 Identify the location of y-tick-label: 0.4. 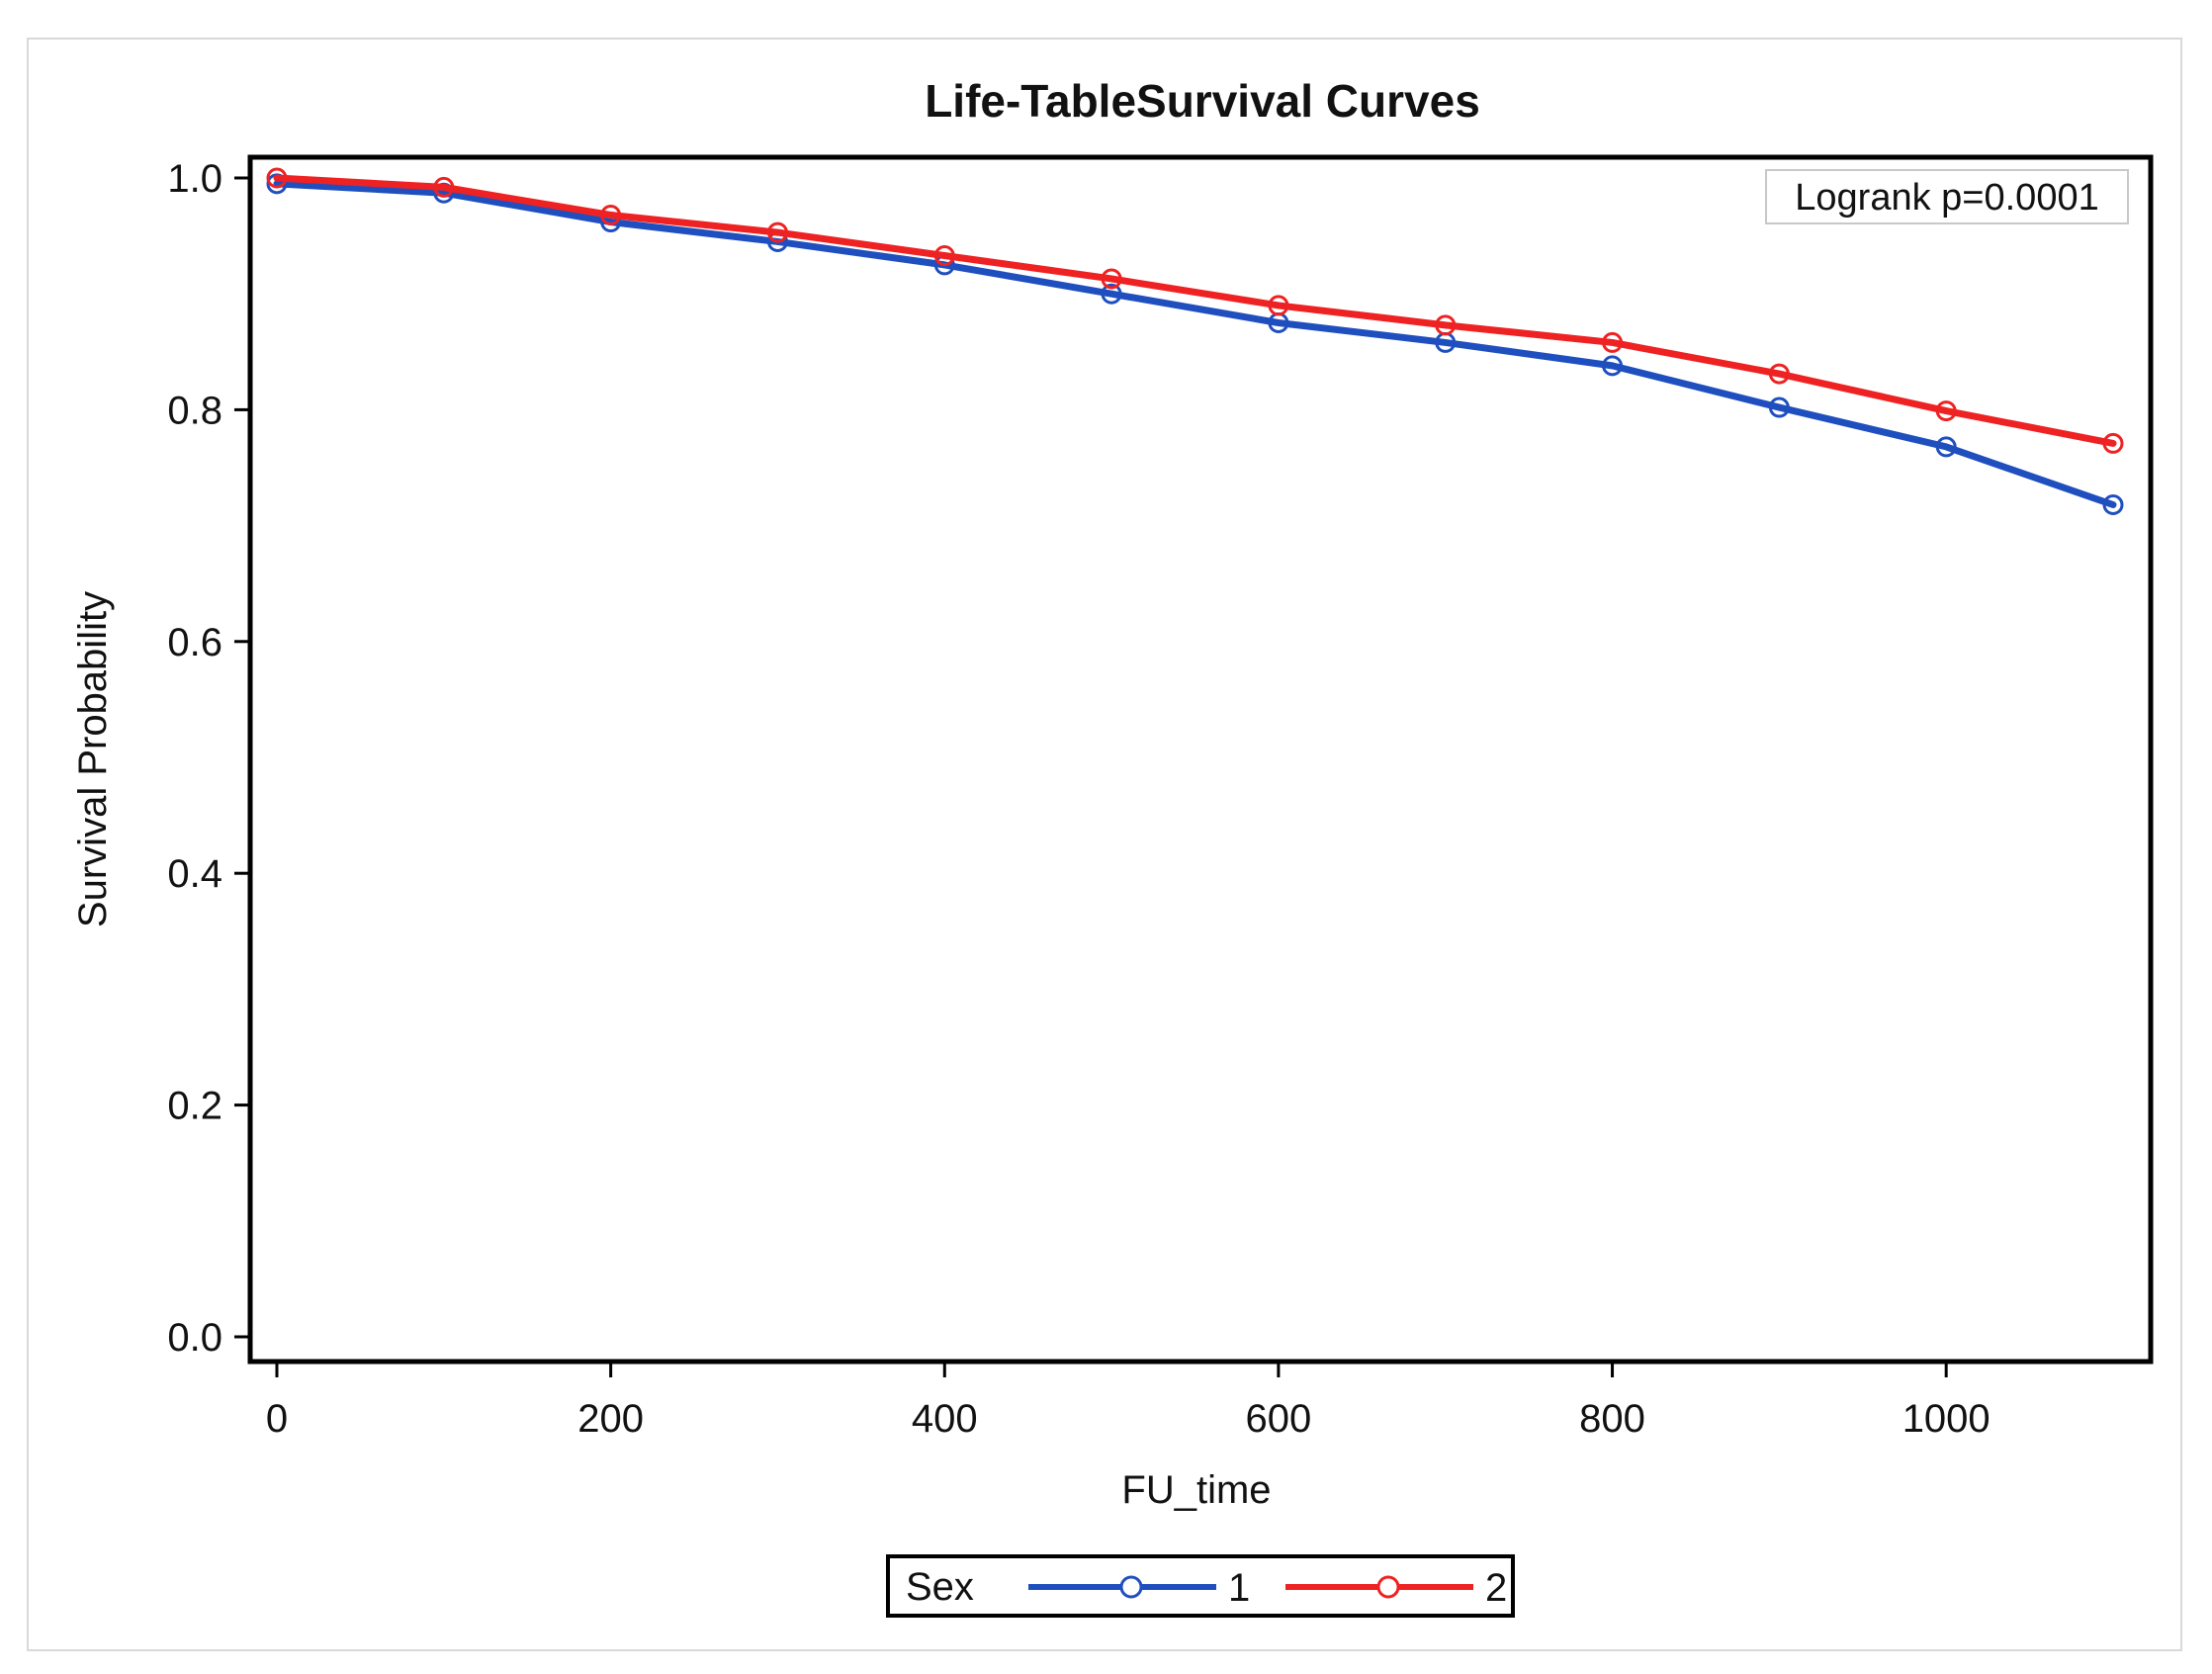
(195, 874).